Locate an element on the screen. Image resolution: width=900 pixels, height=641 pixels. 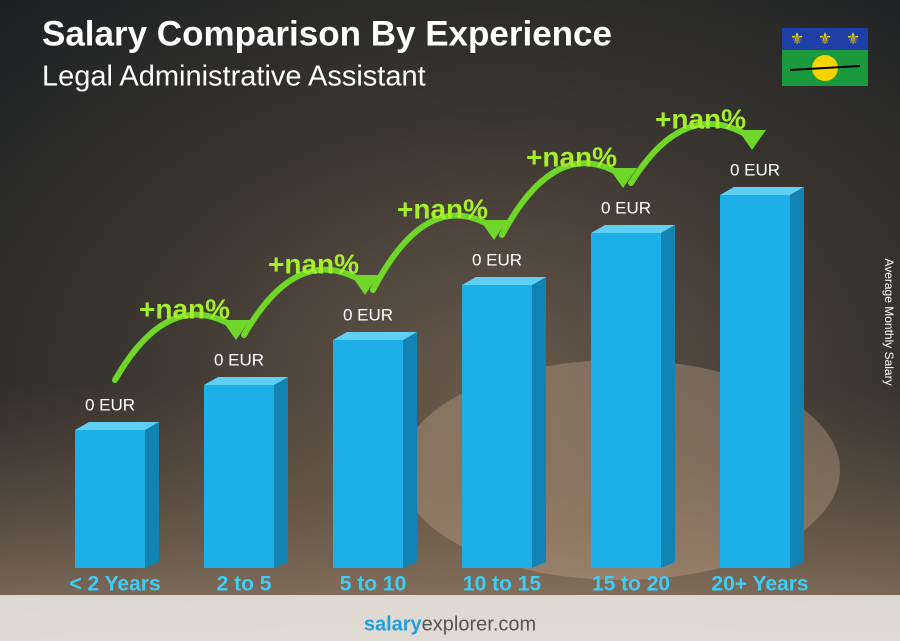
footer-band is located at coordinates (450, 618).